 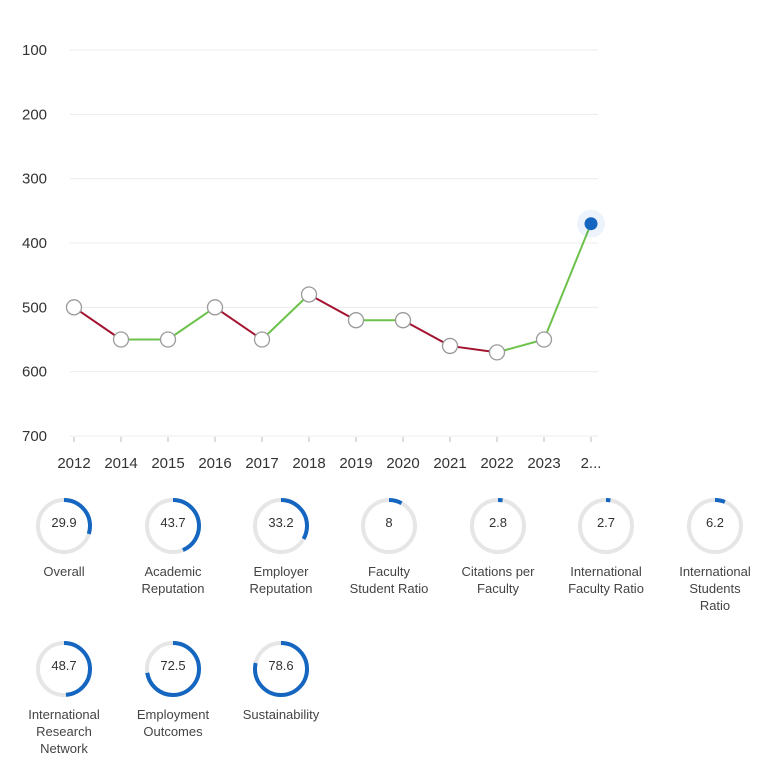 What do you see at coordinates (34, 114) in the screenshot?
I see `y-tick-label: 200` at bounding box center [34, 114].